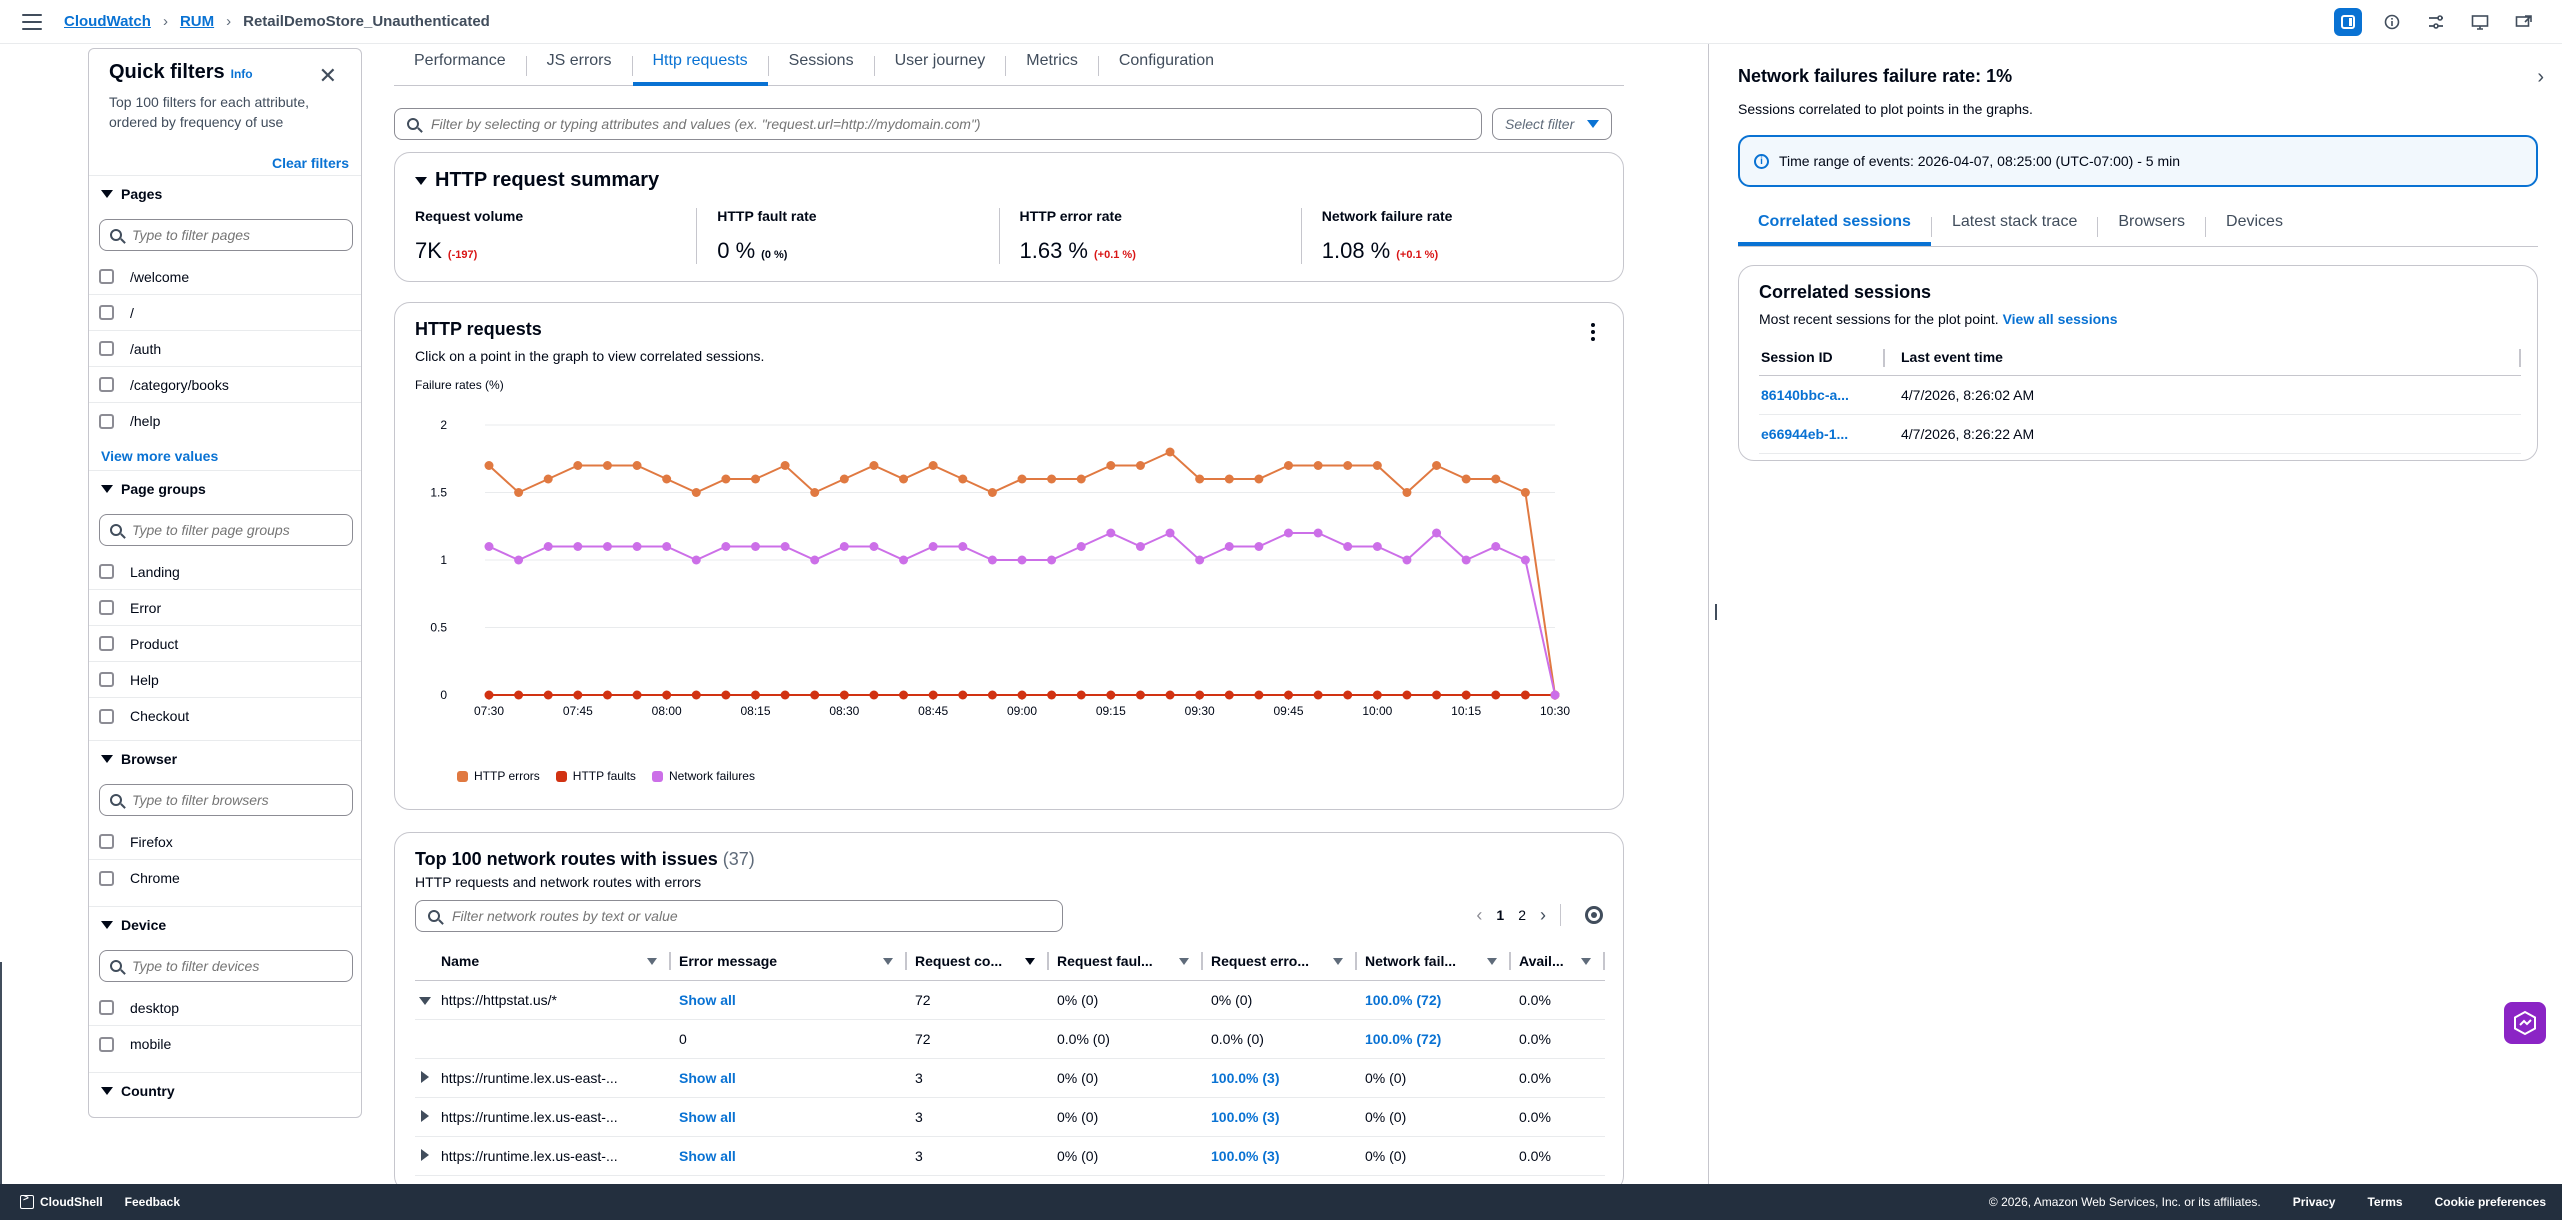 This screenshot has height=1220, width=2562. What do you see at coordinates (1009, 180) in the screenshot?
I see `summary-header: HTTP request summary` at bounding box center [1009, 180].